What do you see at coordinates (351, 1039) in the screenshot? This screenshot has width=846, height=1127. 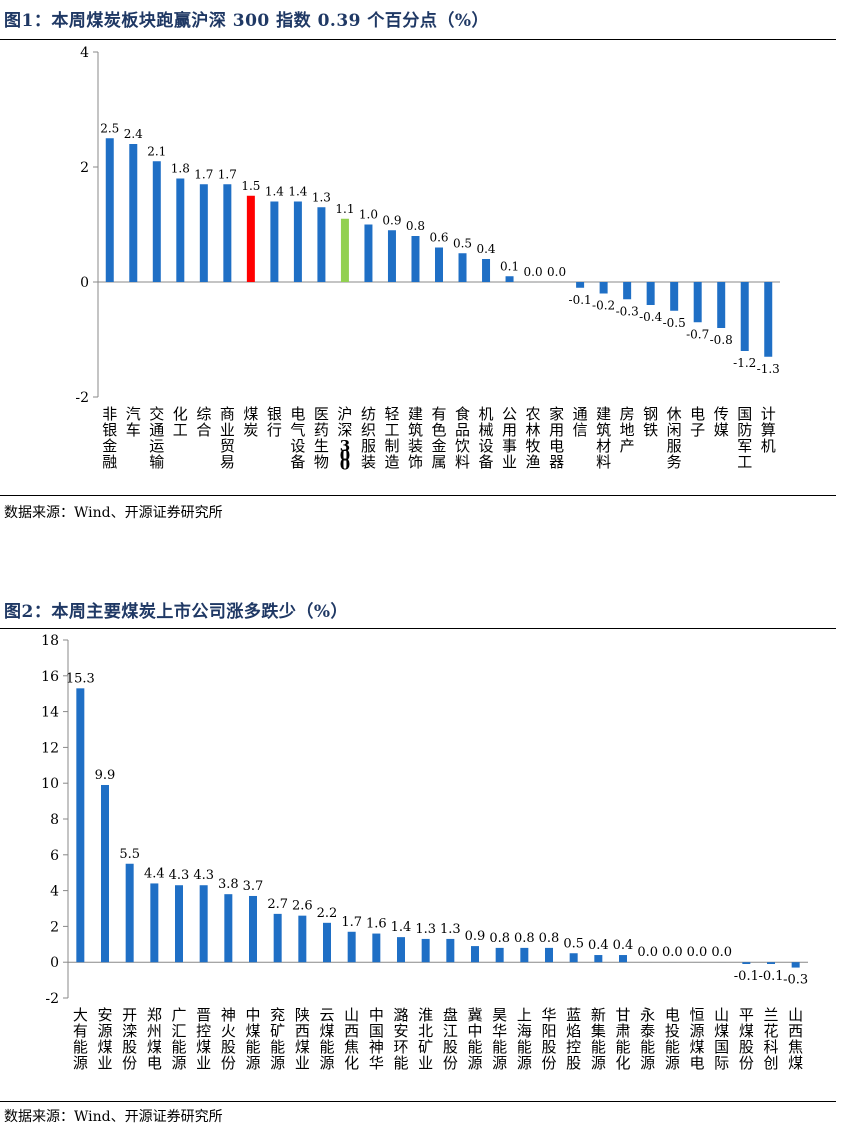 I see `x-tick-label: 山西焦化` at bounding box center [351, 1039].